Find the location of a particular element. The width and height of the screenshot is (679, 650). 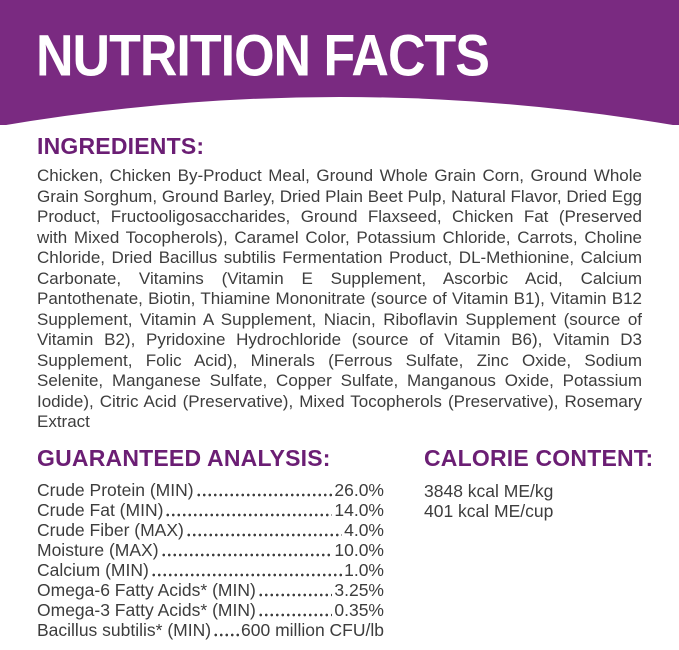

analysis-row: Omega-3 Fatty Acids* (MIN) 0.35% is located at coordinates (210, 610).